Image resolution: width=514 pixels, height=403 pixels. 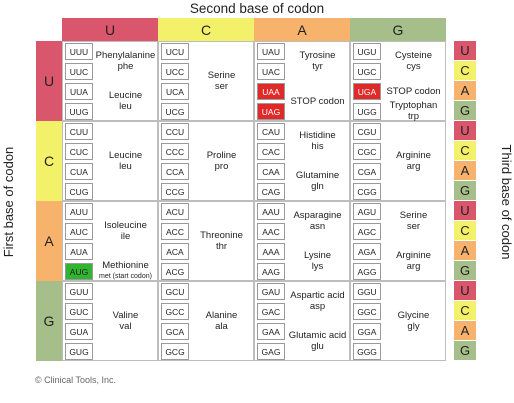 I want to click on second-base-header-c: C, so click(x=206, y=29).